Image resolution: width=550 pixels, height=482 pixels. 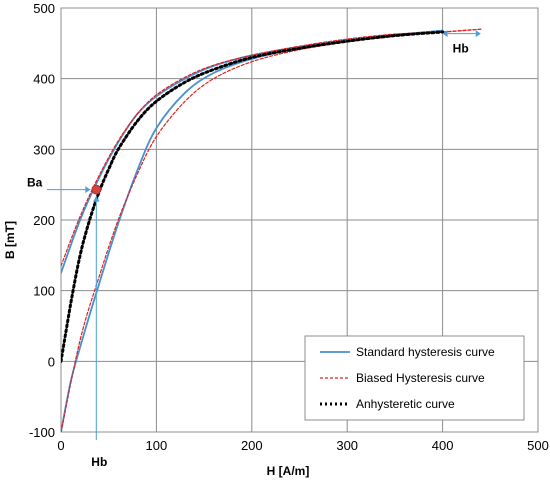 What do you see at coordinates (96, 189) in the screenshot?
I see `ba-point-marker` at bounding box center [96, 189].